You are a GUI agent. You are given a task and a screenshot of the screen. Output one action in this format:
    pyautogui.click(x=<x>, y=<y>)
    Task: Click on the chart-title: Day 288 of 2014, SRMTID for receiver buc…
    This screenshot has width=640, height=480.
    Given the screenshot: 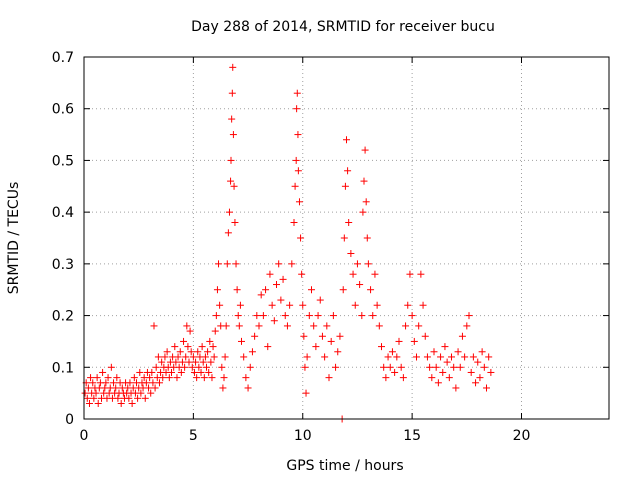 What is the action you would take?
    pyautogui.click(x=343, y=27)
    